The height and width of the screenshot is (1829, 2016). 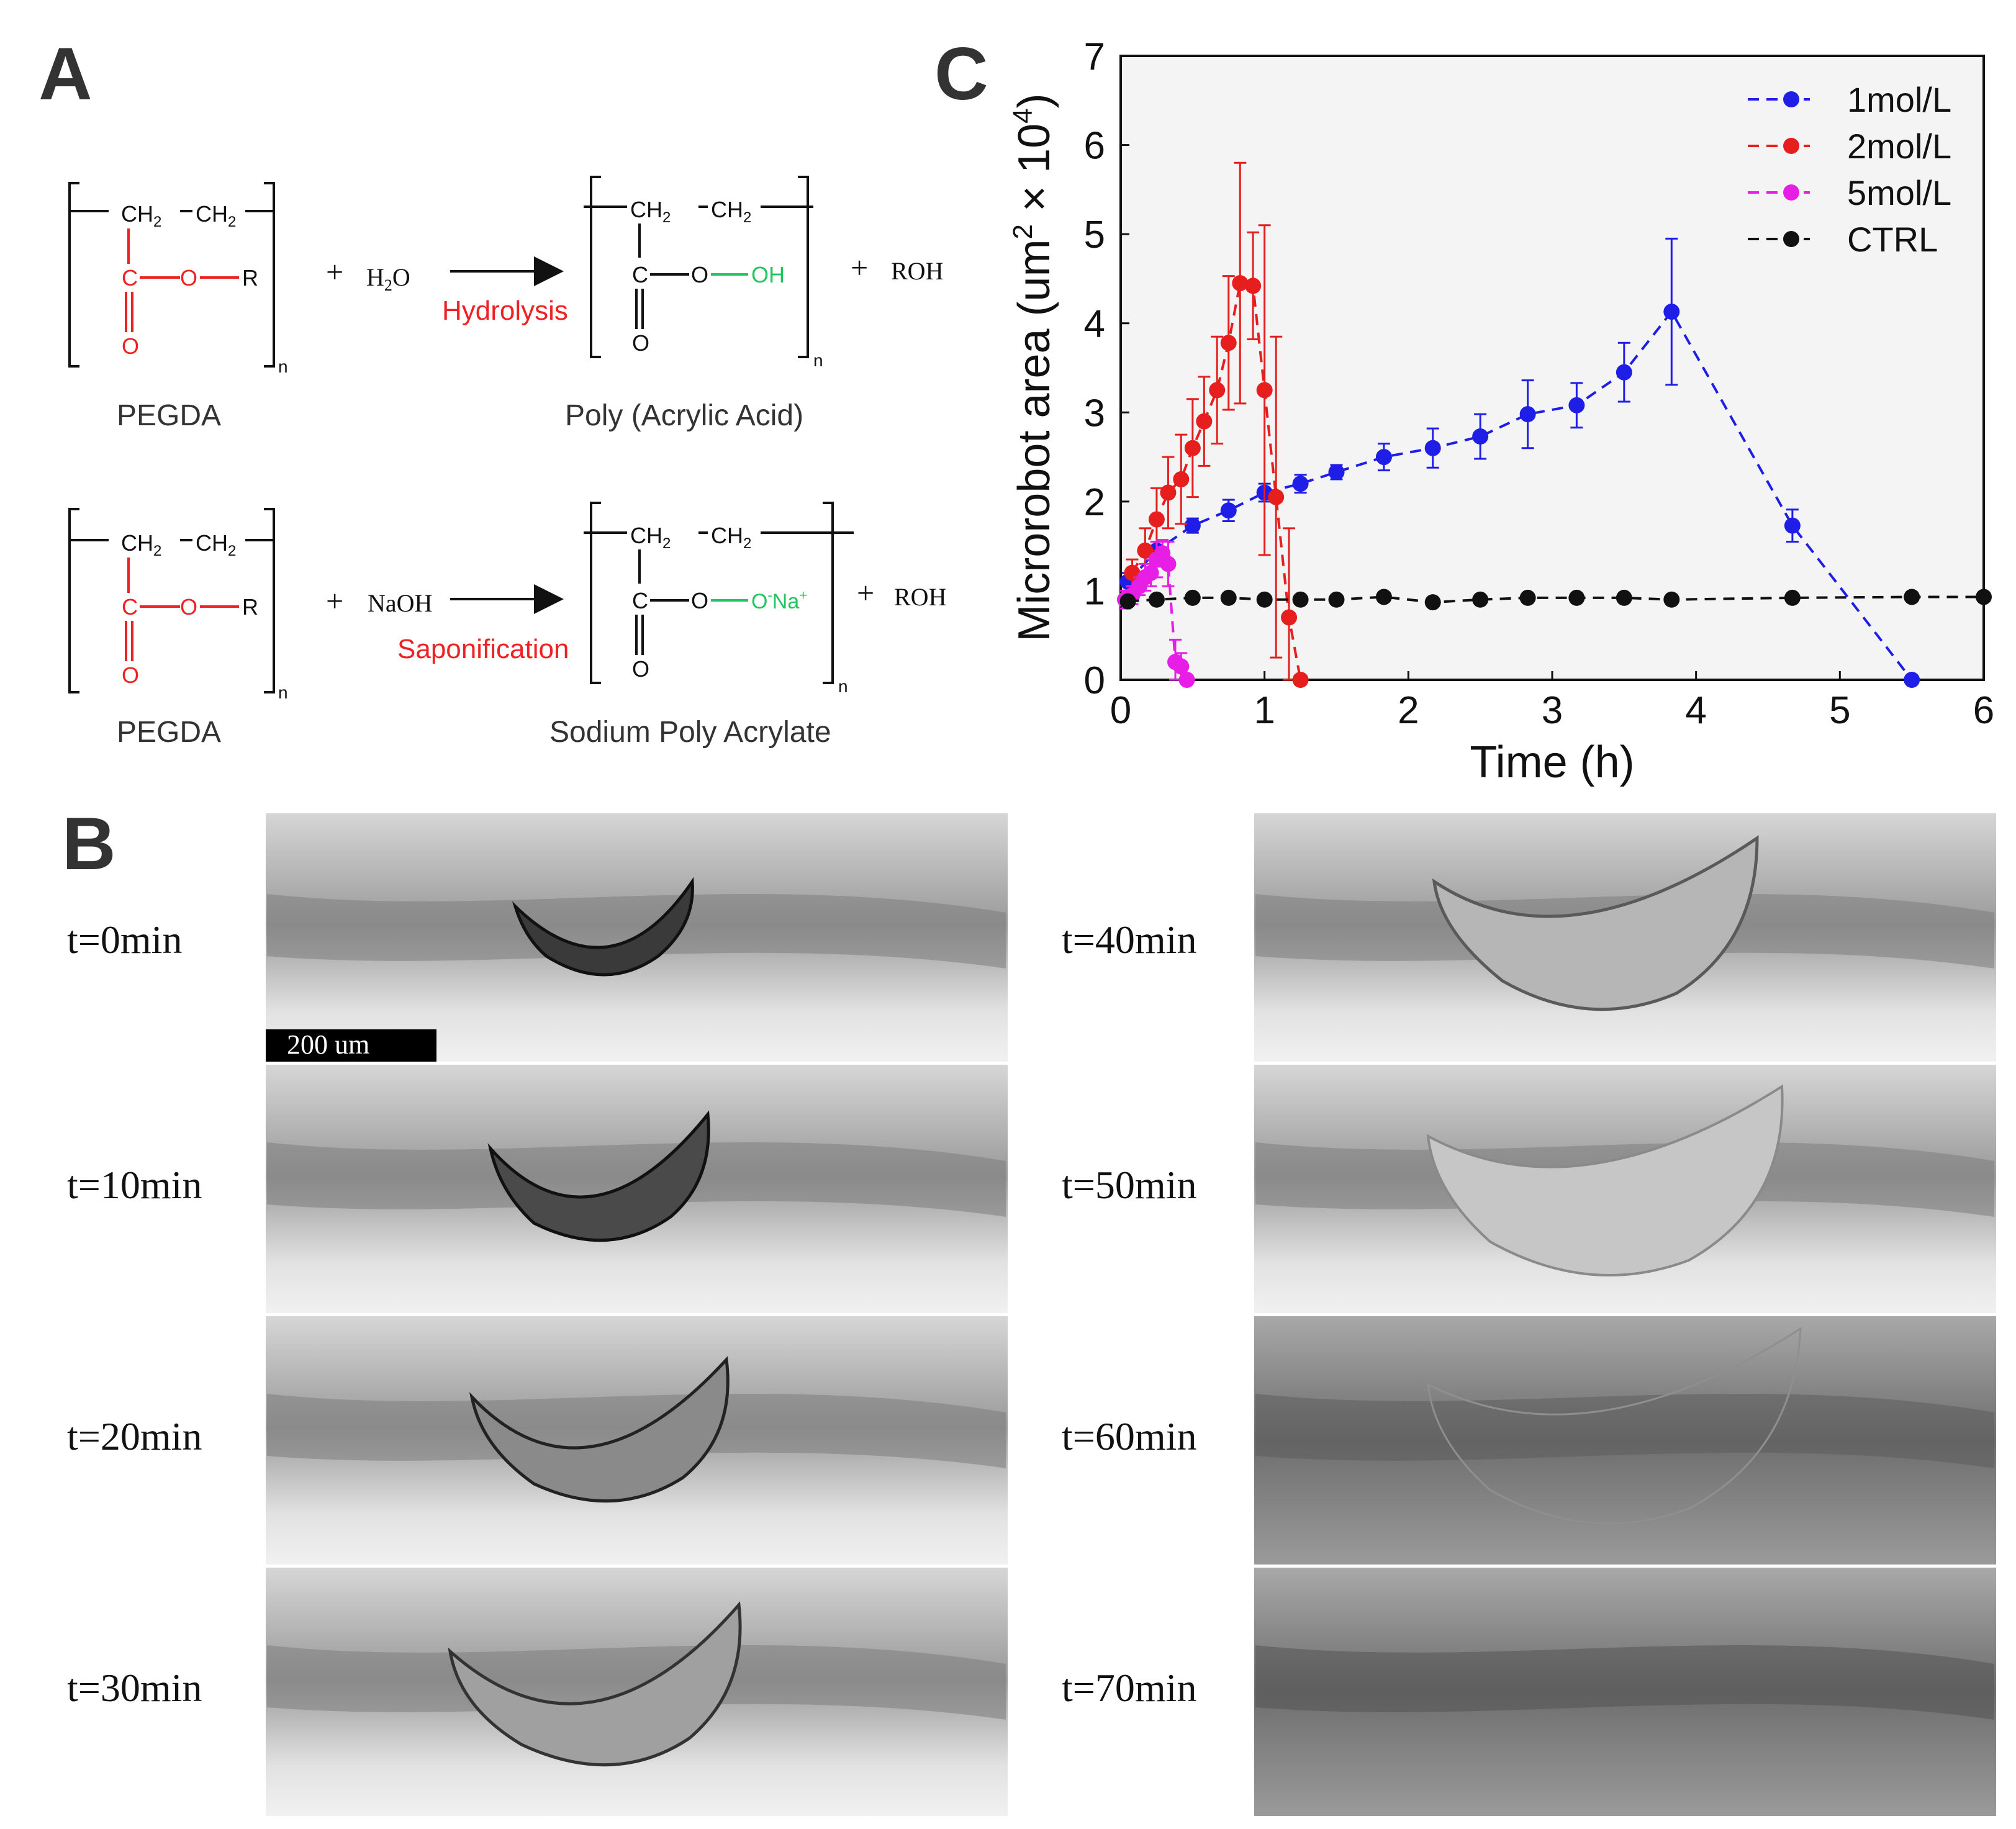 I want to click on frame-label-2: t=20min, so click(x=134, y=1436).